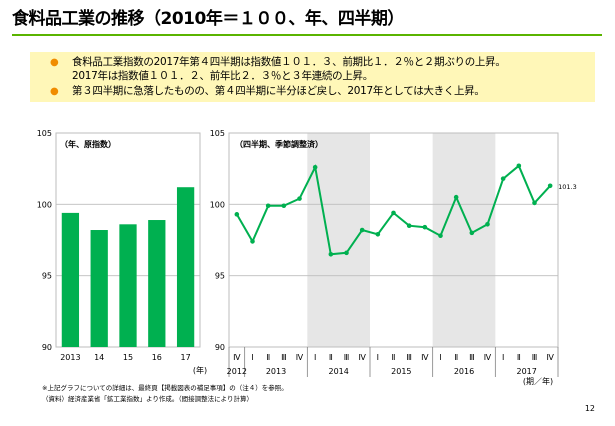 The width and height of the screenshot is (615, 426). What do you see at coordinates (47, 347) in the screenshot?
I see `bar-y-tick-label: 90` at bounding box center [47, 347].